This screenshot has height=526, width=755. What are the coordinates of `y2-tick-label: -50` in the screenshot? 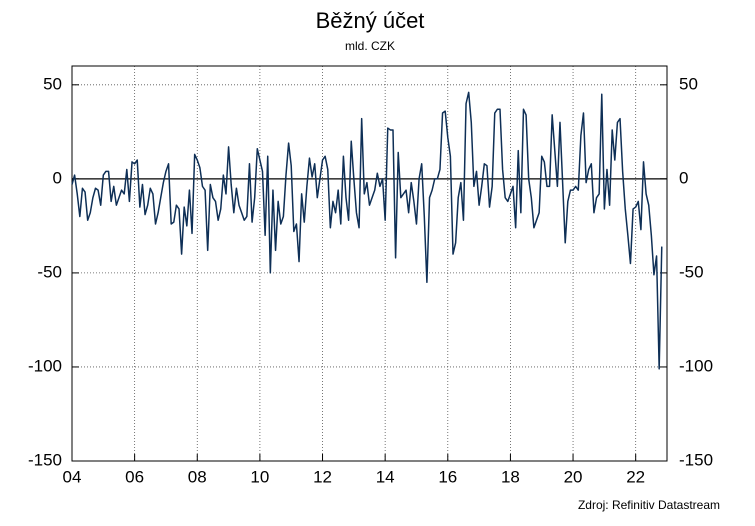 It's located at (691, 271).